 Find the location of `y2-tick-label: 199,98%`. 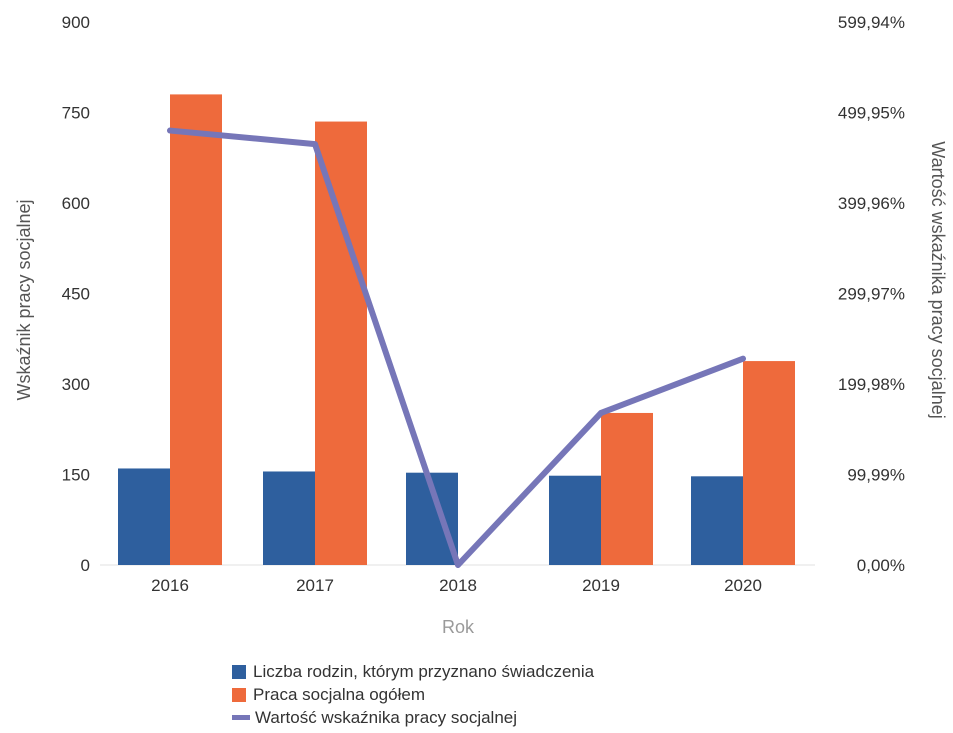

y2-tick-label: 199,98% is located at coordinates (871, 384).